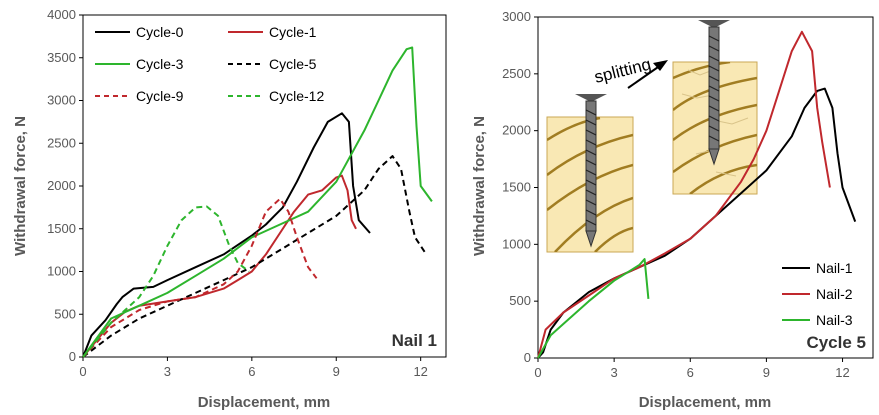 This screenshot has width=879, height=415. Describe the element at coordinates (160, 64) in the screenshot. I see `legend-label: Cycle-3` at that location.